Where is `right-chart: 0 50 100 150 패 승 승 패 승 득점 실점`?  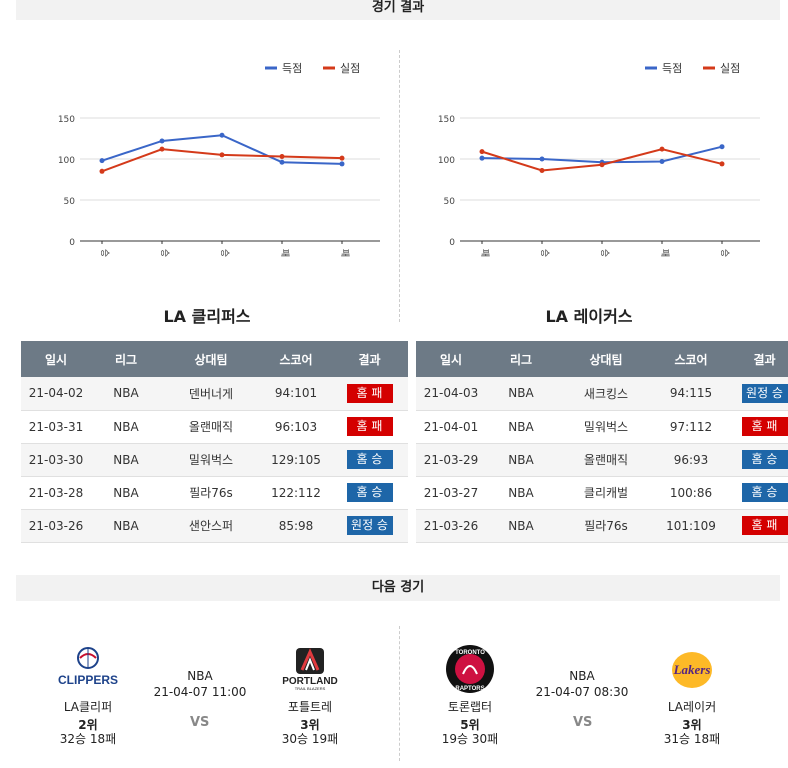
right-chart: 0 50 100 150 패 승 승 패 승 득점 실점 is located at coordinates (590, 160).